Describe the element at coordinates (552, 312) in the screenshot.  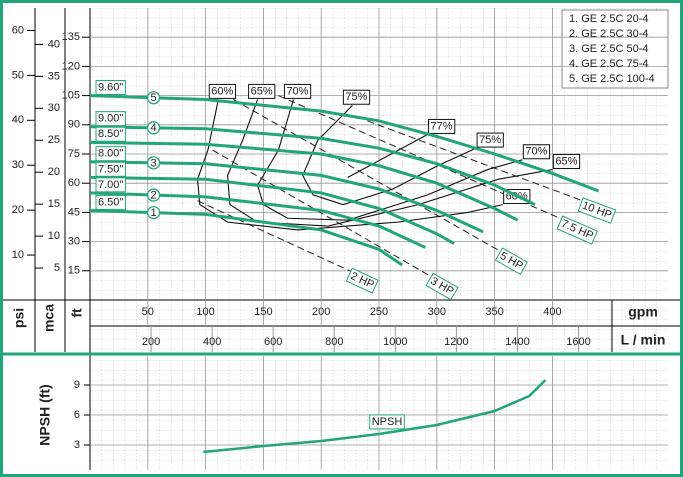
I see `x-tick-label: 400` at that location.